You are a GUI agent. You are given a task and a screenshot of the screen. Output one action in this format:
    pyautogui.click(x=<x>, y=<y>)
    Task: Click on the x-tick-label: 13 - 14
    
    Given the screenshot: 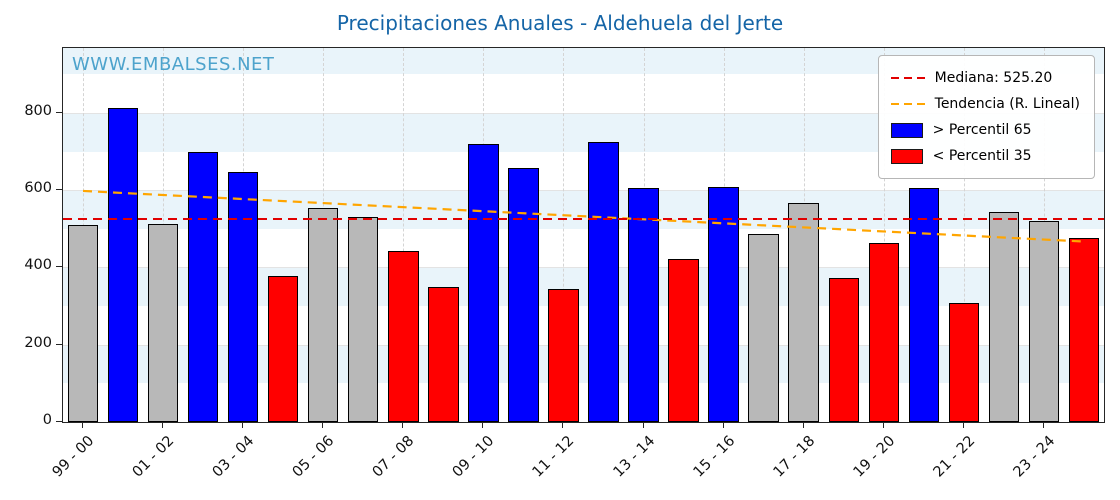 What is the action you would take?
    pyautogui.click(x=634, y=457)
    